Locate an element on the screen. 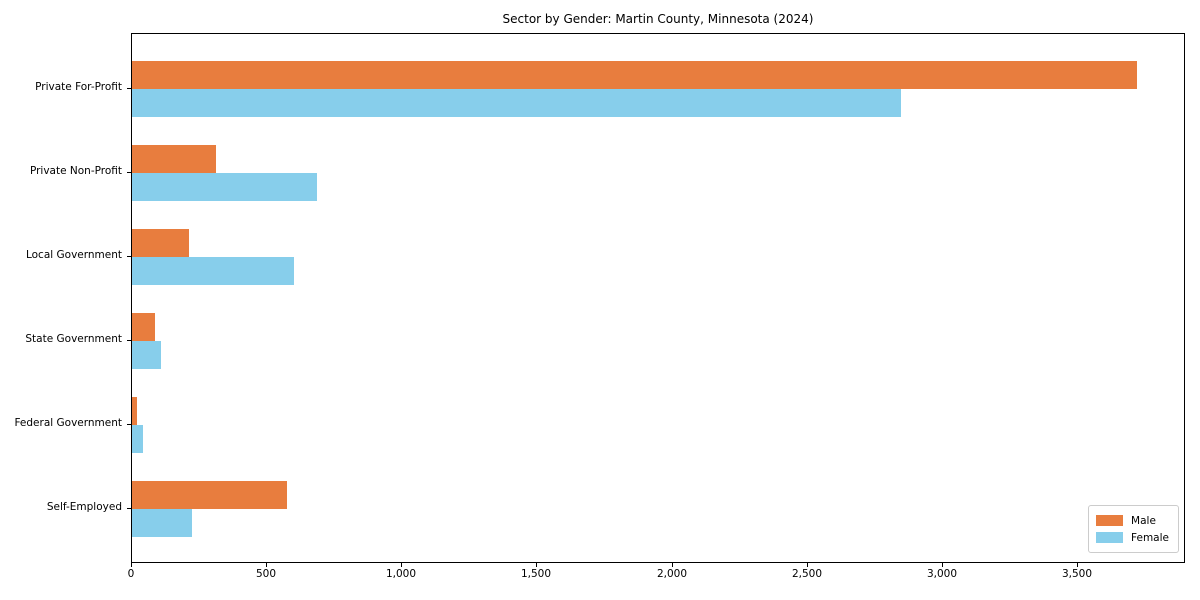  bar-male-federal-government is located at coordinates (134, 411).